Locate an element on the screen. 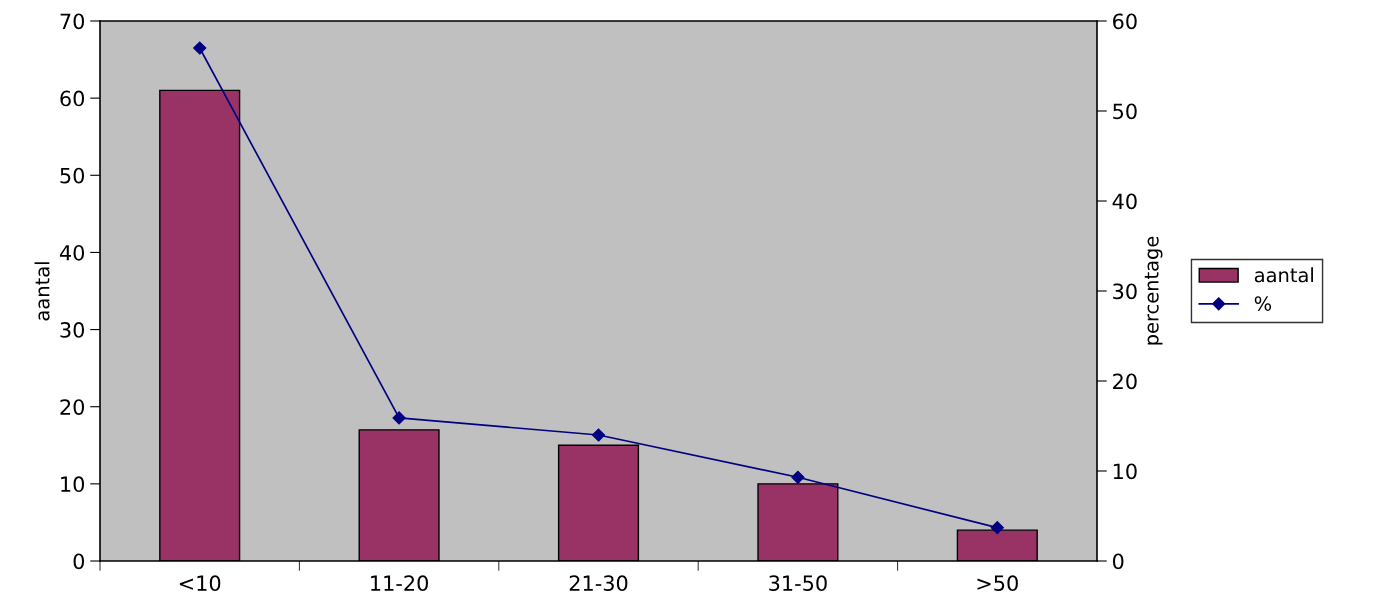 The width and height of the screenshot is (1388, 611). y-axis-title: aantal is located at coordinates (42, 291).